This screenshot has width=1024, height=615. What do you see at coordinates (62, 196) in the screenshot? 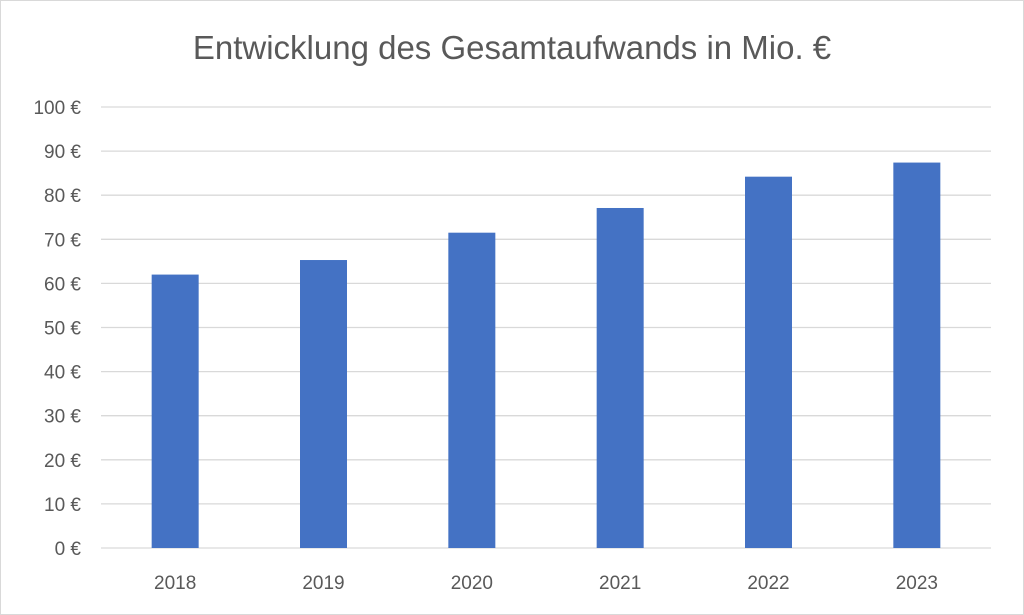
I see `y-tick-label: 80 €` at bounding box center [62, 196].